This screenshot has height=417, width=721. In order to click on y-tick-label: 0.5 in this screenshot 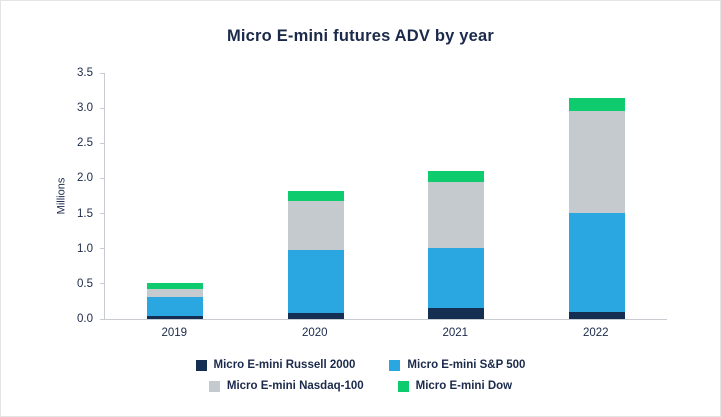, I will do `click(85, 283)`.